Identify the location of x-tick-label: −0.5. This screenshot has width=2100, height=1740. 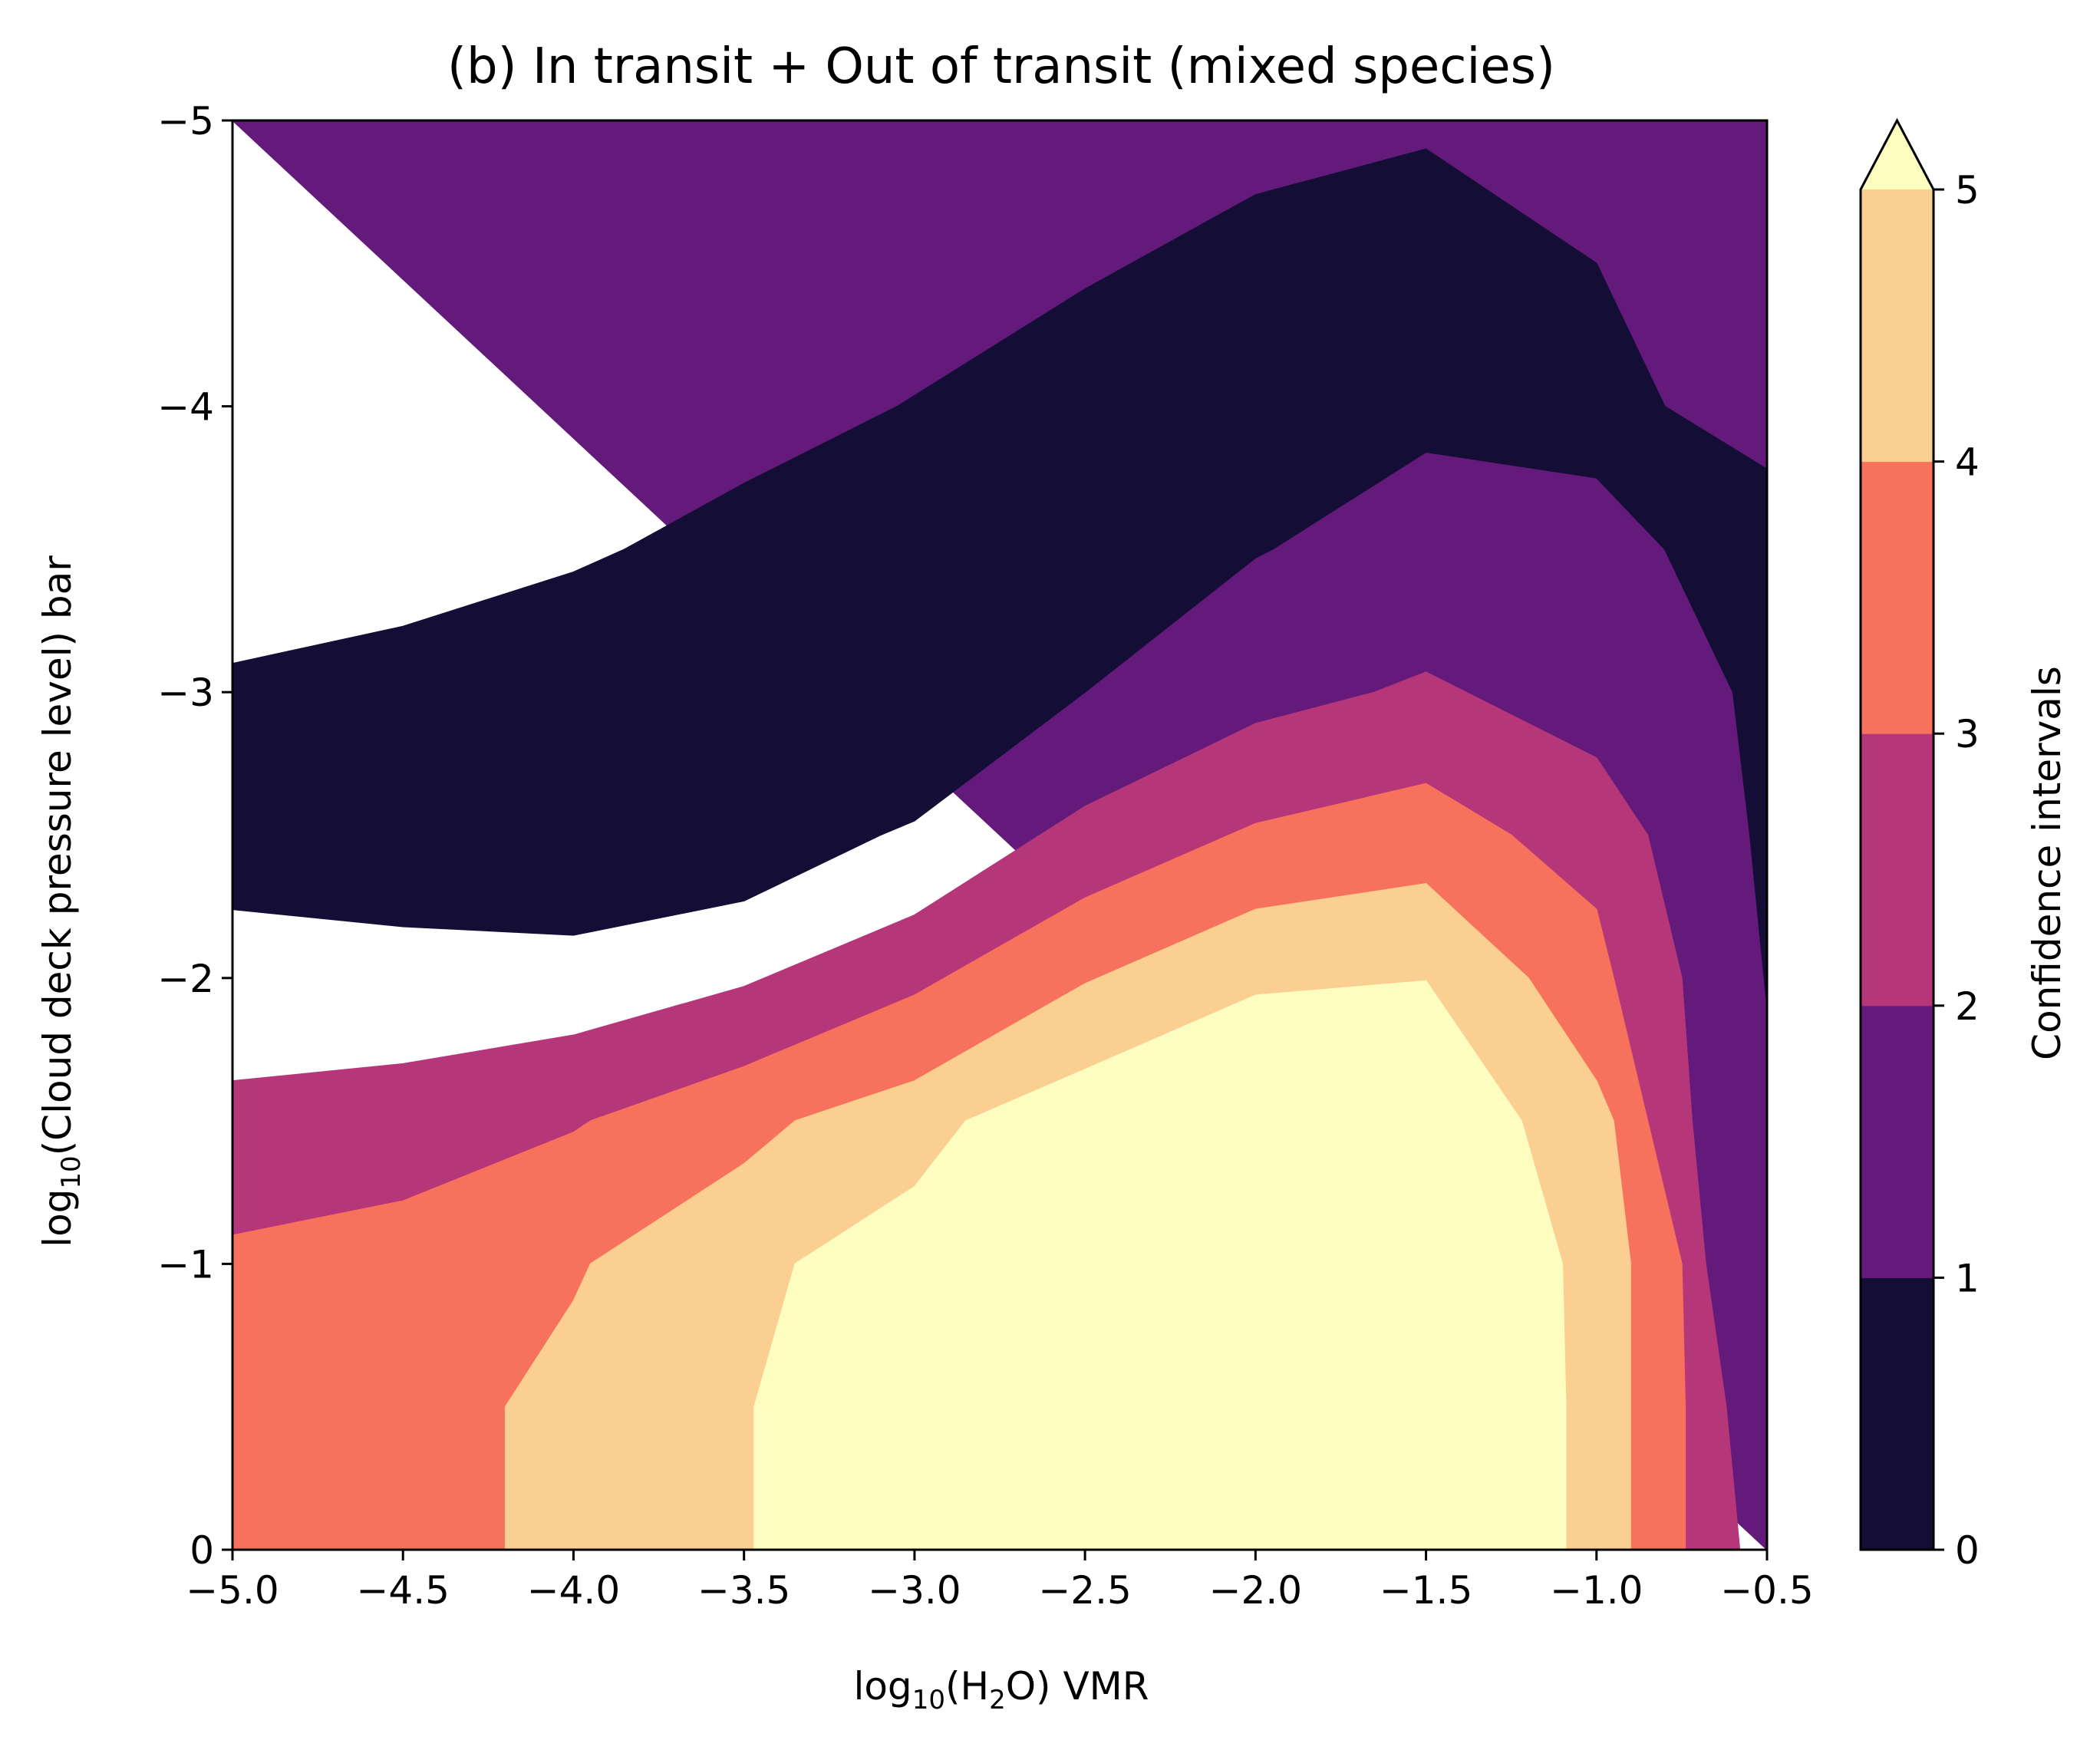
(1766, 1590).